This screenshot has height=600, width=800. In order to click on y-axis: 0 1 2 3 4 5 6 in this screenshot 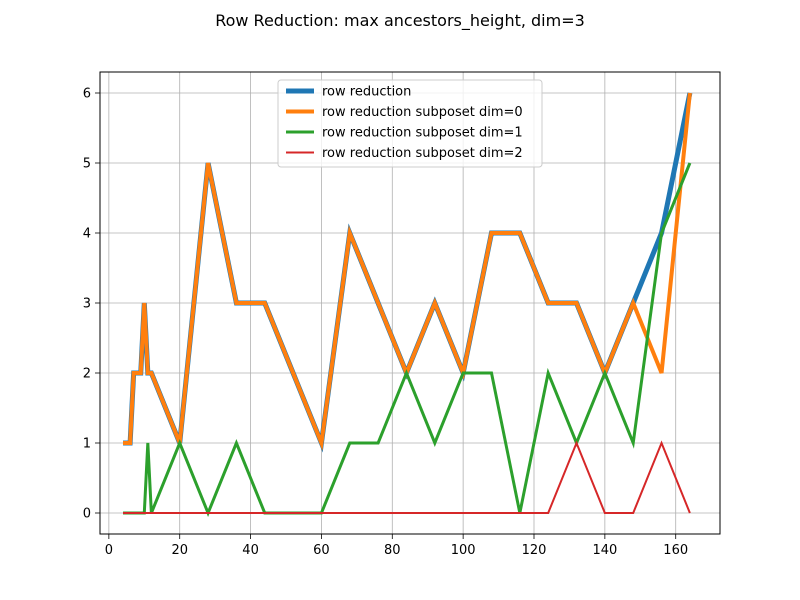, I will do `click(91, 304)`.